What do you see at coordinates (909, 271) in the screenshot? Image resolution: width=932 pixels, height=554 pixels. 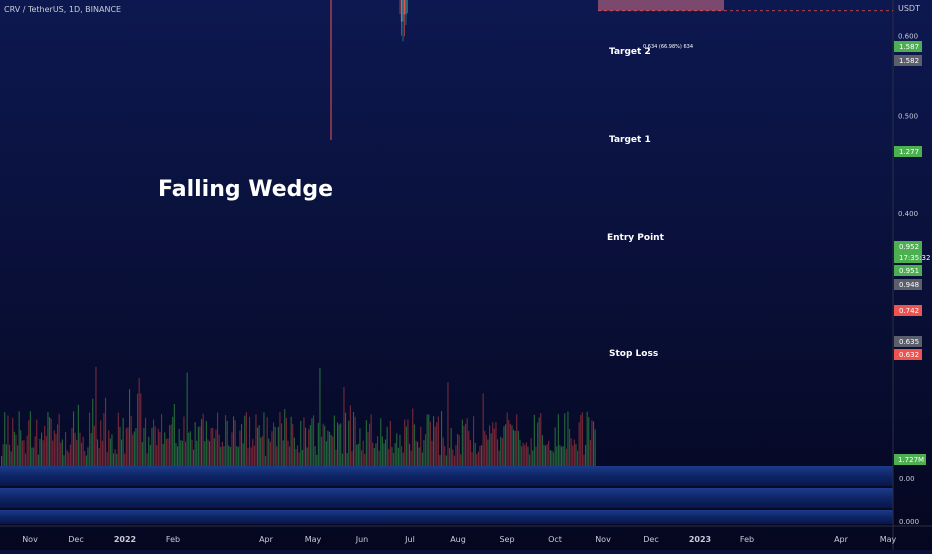 I see `price-badge-text: 0.951` at bounding box center [909, 271].